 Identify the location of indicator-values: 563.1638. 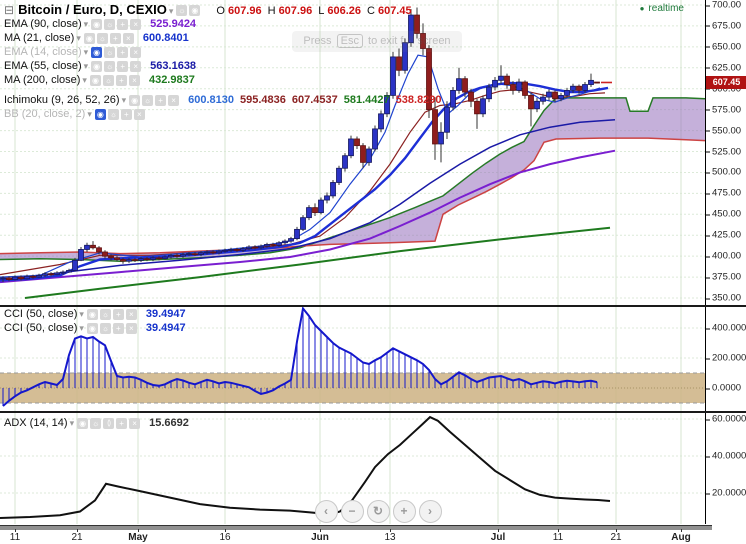
(176, 66).